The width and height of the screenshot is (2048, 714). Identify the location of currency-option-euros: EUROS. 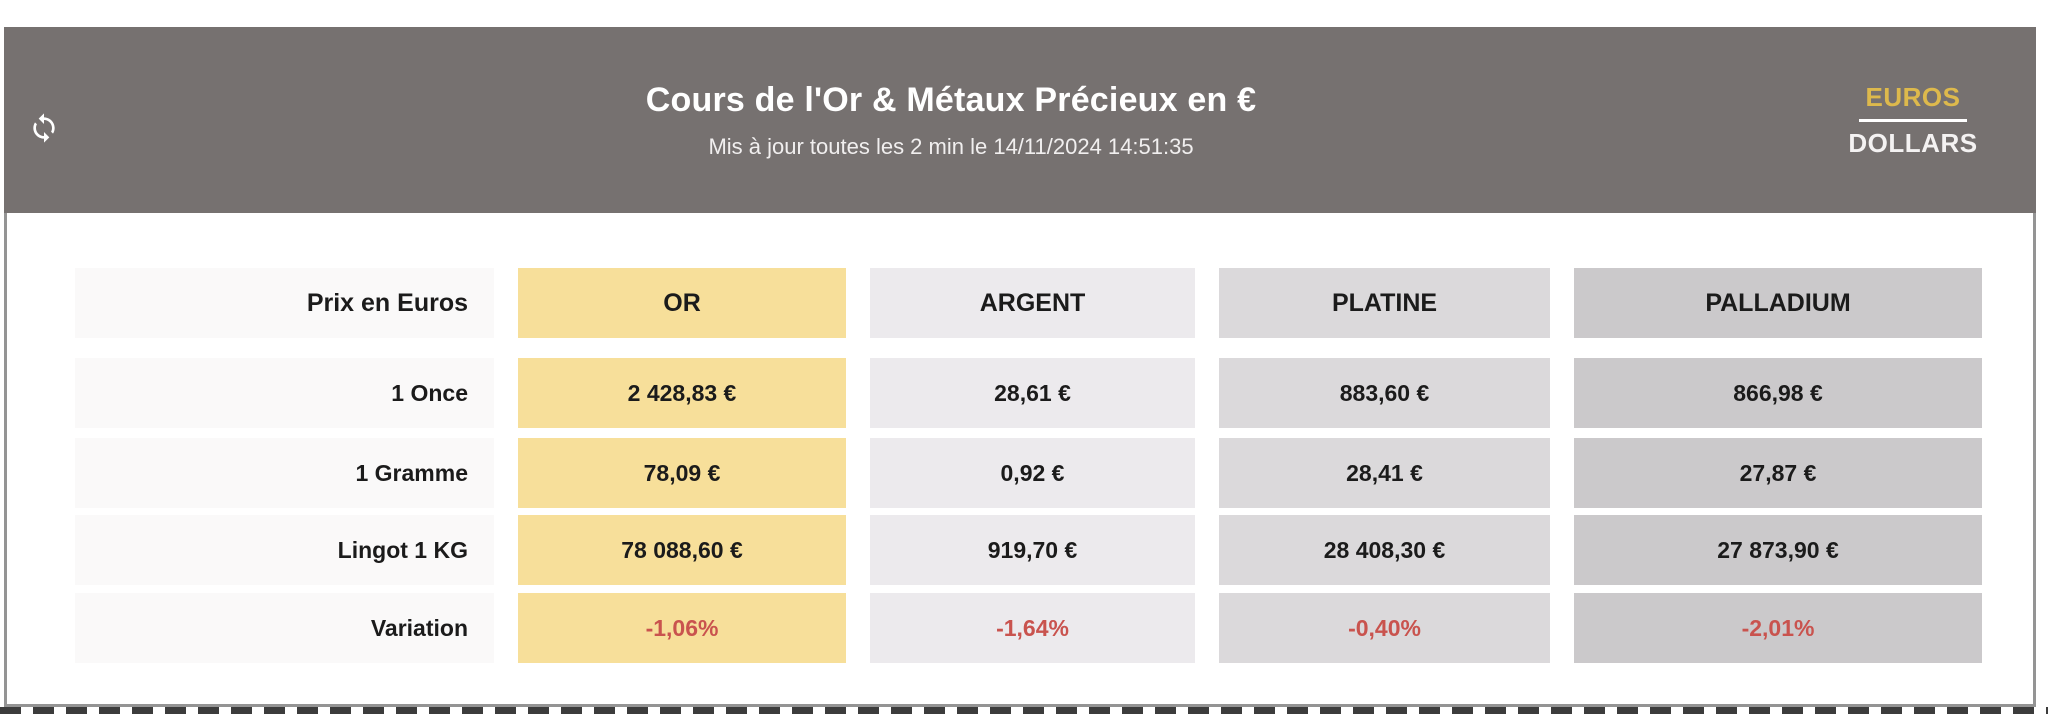
(1913, 96).